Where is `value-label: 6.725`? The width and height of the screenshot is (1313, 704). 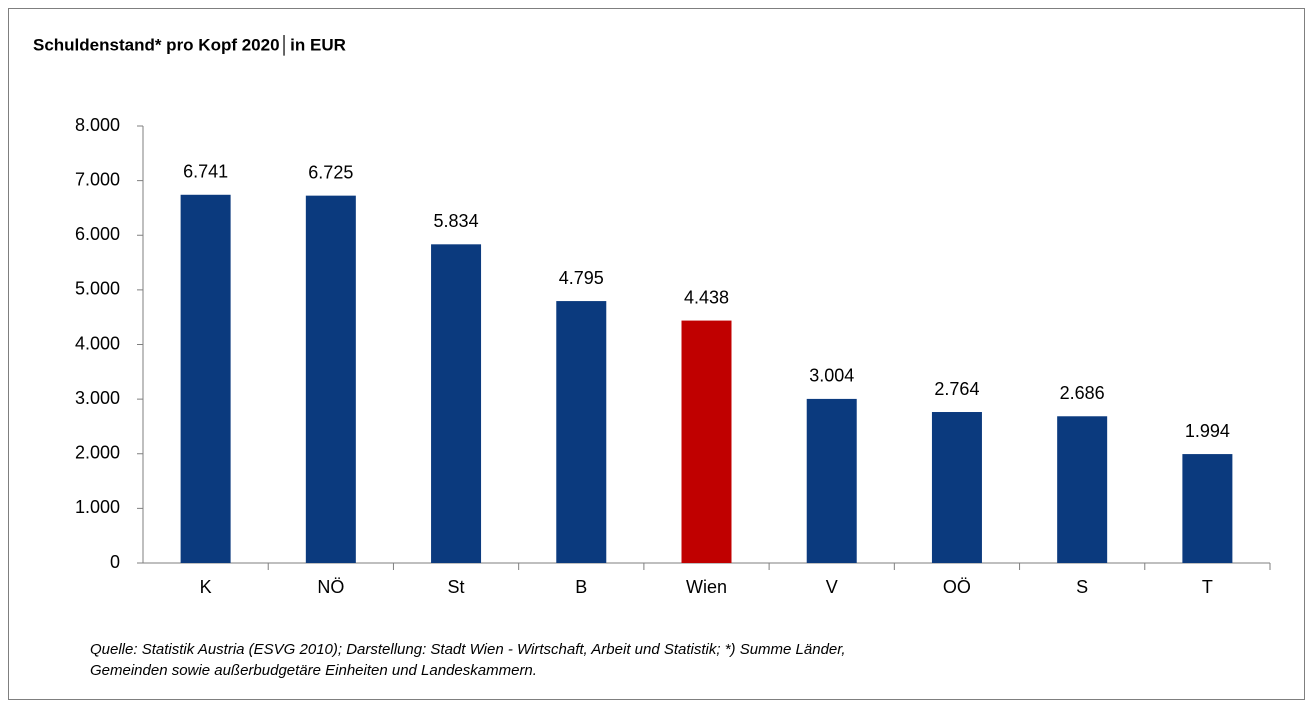
value-label: 6.725 is located at coordinates (330, 172).